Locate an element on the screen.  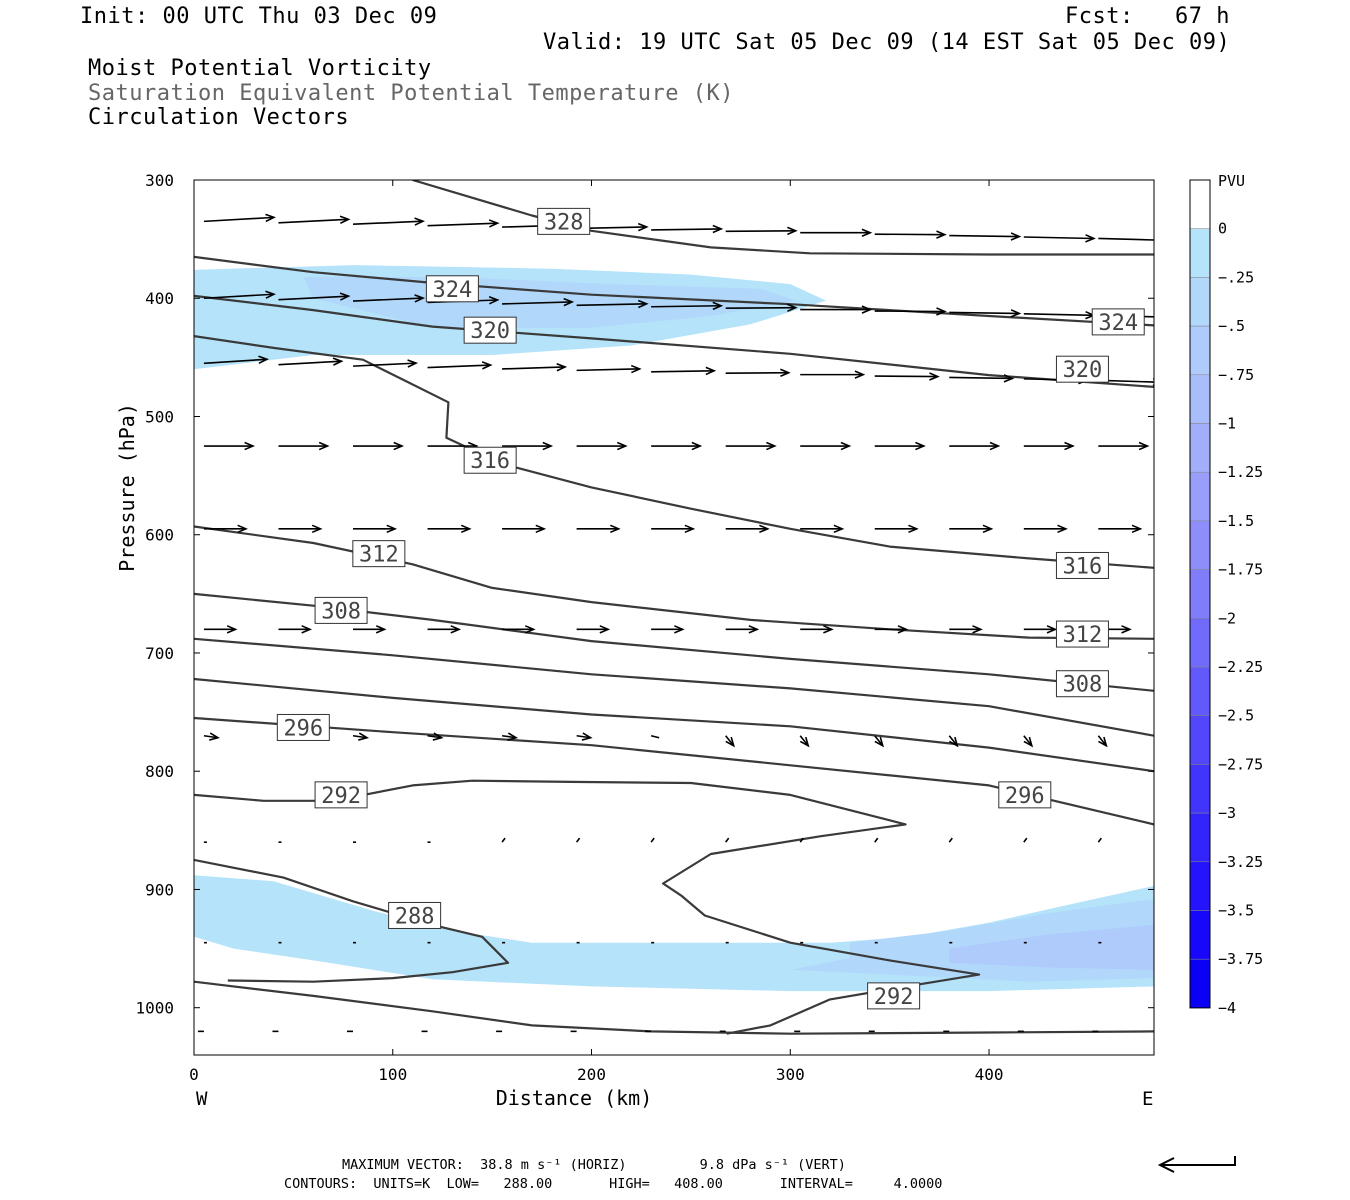
y-tick-label: 400 is located at coordinates (159, 298).